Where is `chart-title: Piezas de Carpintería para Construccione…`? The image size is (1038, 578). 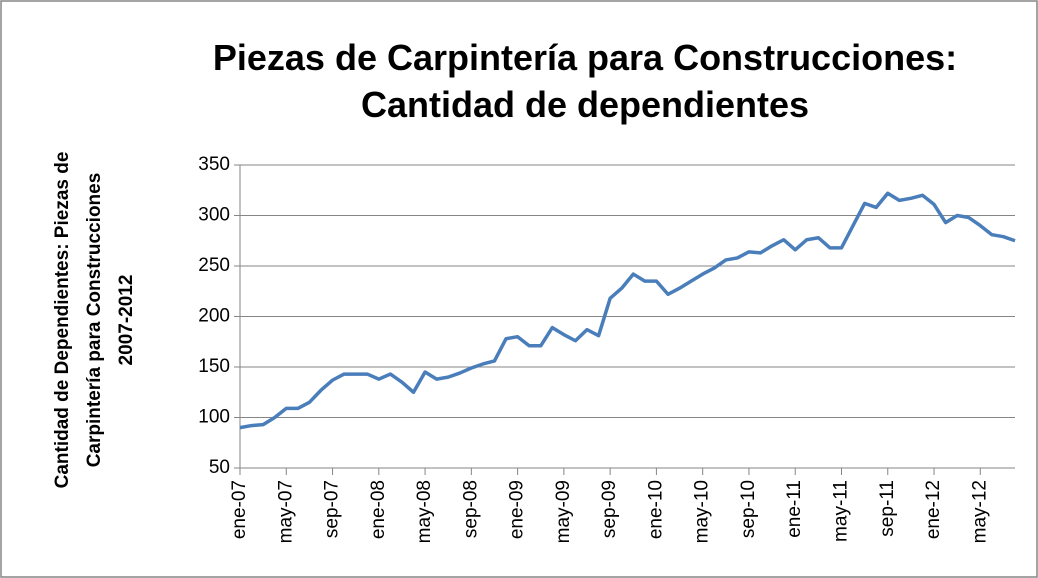 chart-title: Piezas de Carpintería para Construccione… is located at coordinates (585, 57).